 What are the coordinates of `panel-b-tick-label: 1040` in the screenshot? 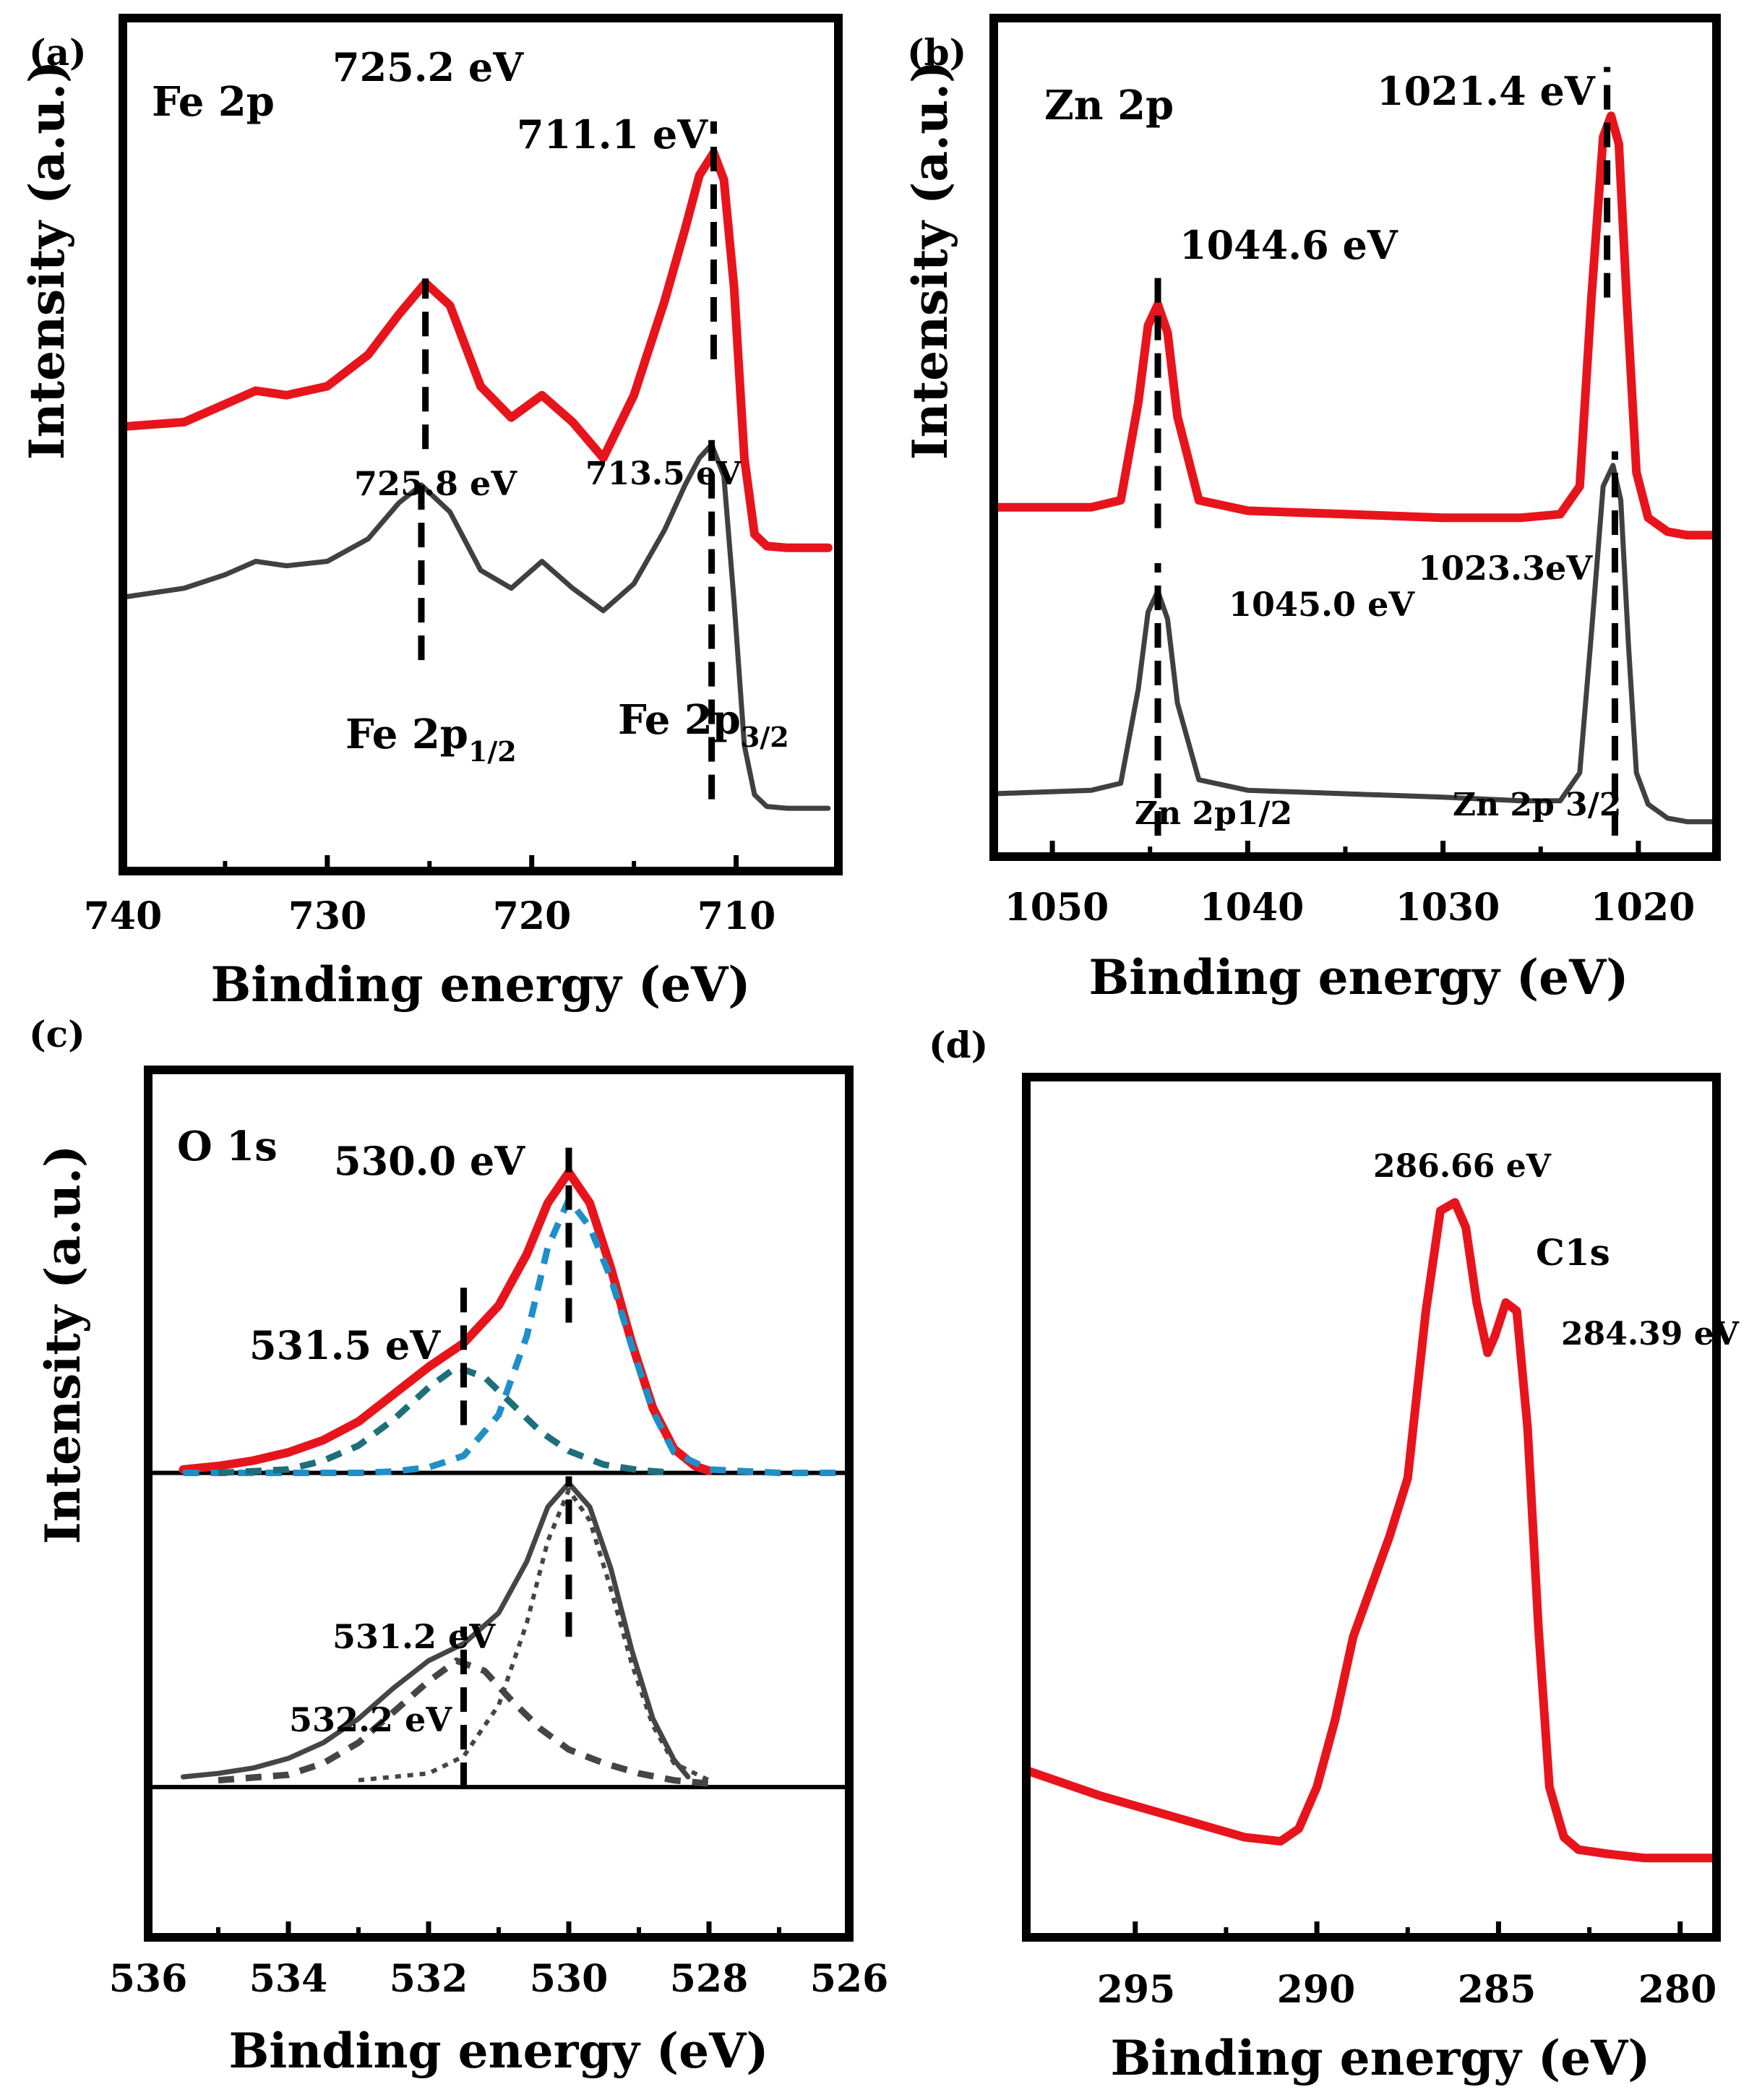 It's located at (1252, 908).